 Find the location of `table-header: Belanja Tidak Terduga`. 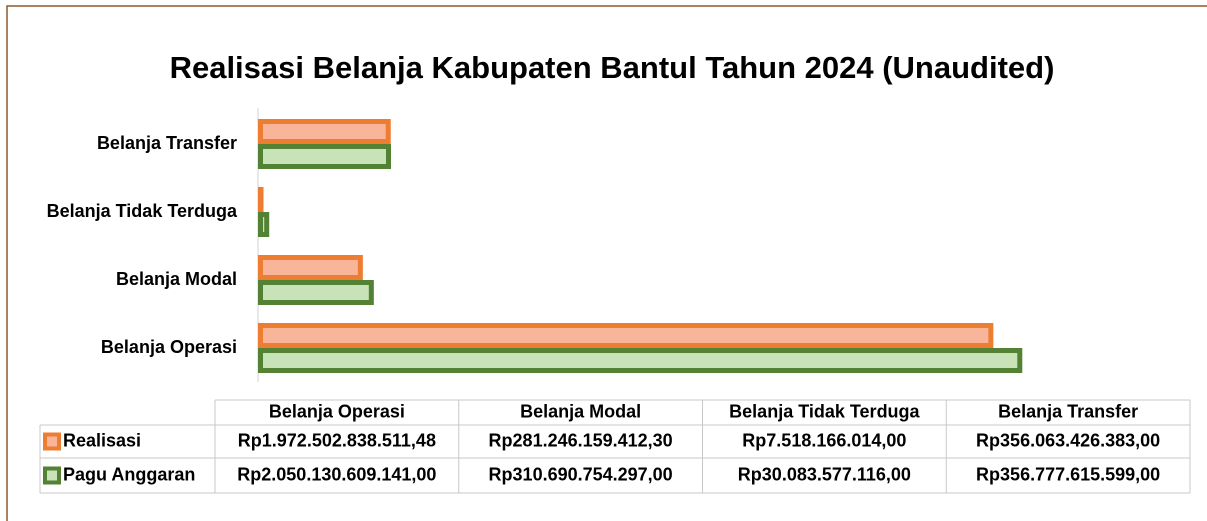

table-header: Belanja Tidak Terduga is located at coordinates (824, 411).